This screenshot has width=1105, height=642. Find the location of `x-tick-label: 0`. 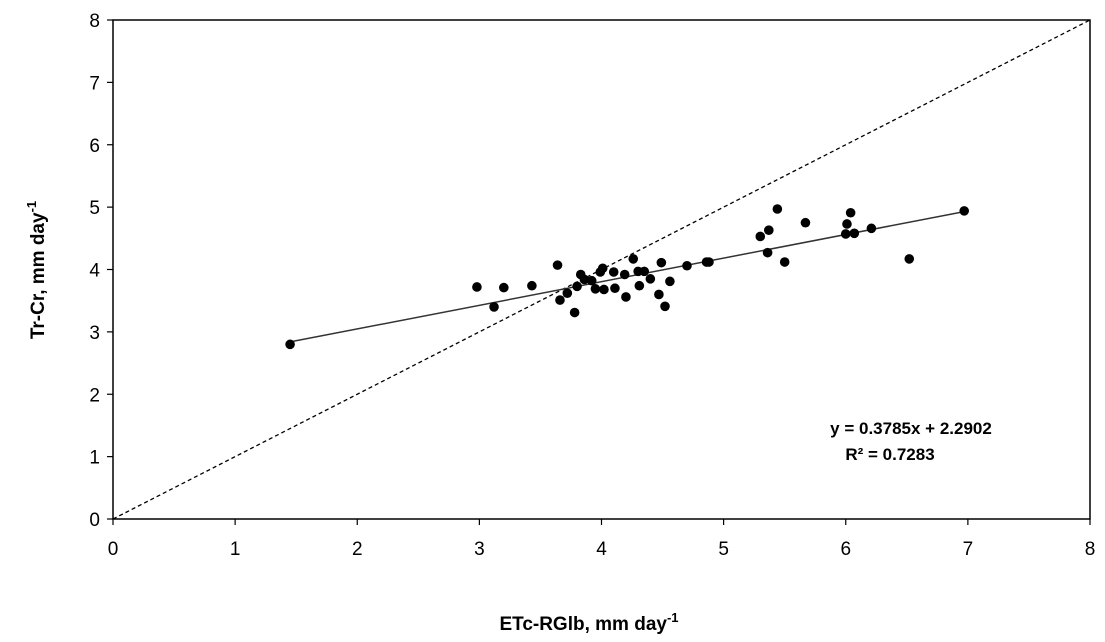

x-tick-label: 0 is located at coordinates (113, 549).